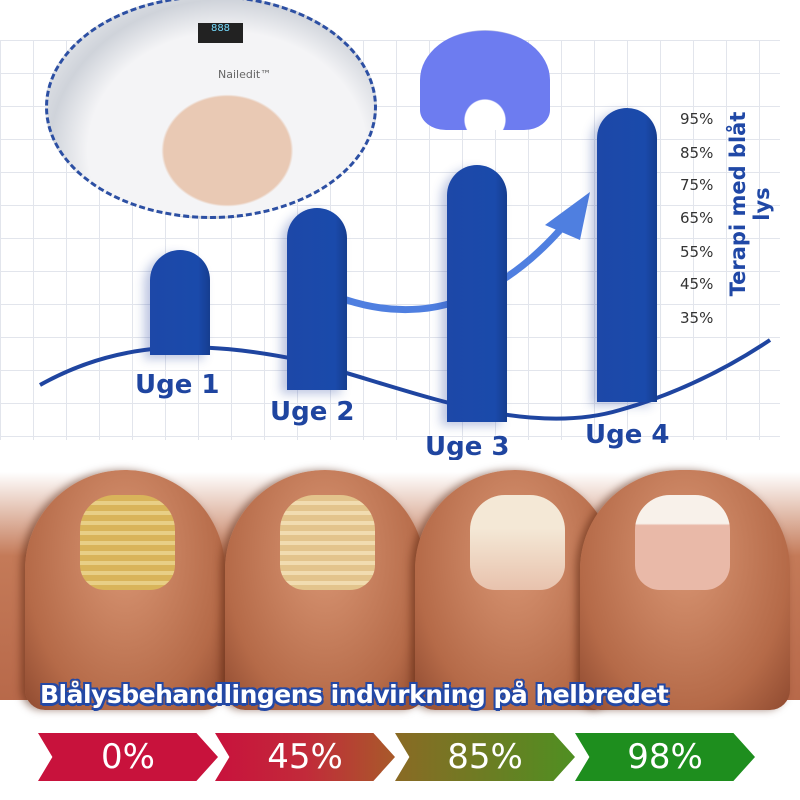 The image size is (800, 800). What do you see at coordinates (697, 119) in the screenshot?
I see `y-tick: 95%` at bounding box center [697, 119].